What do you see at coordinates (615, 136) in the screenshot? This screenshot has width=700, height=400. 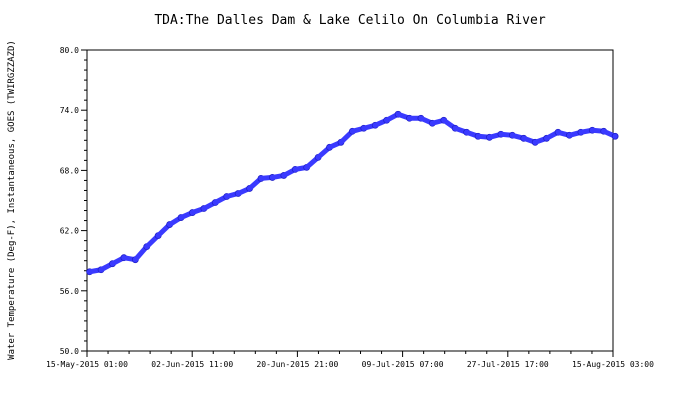 I see `data-point` at bounding box center [615, 136].